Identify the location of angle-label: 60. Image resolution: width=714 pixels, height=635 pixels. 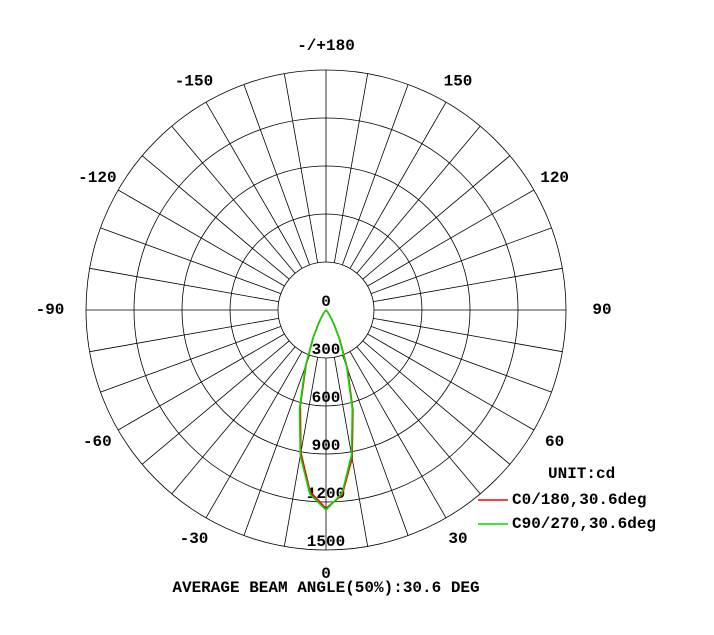
(554, 442).